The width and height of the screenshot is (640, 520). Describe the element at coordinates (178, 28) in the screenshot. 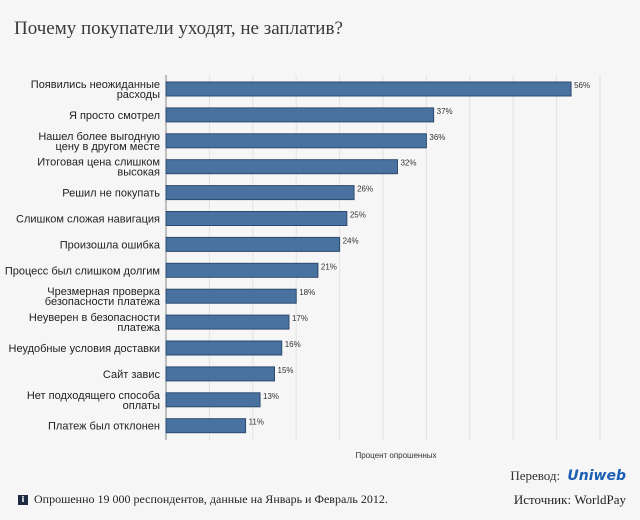

I see `chart-title: Почему покупатели уходят, не заплатив?` at that location.